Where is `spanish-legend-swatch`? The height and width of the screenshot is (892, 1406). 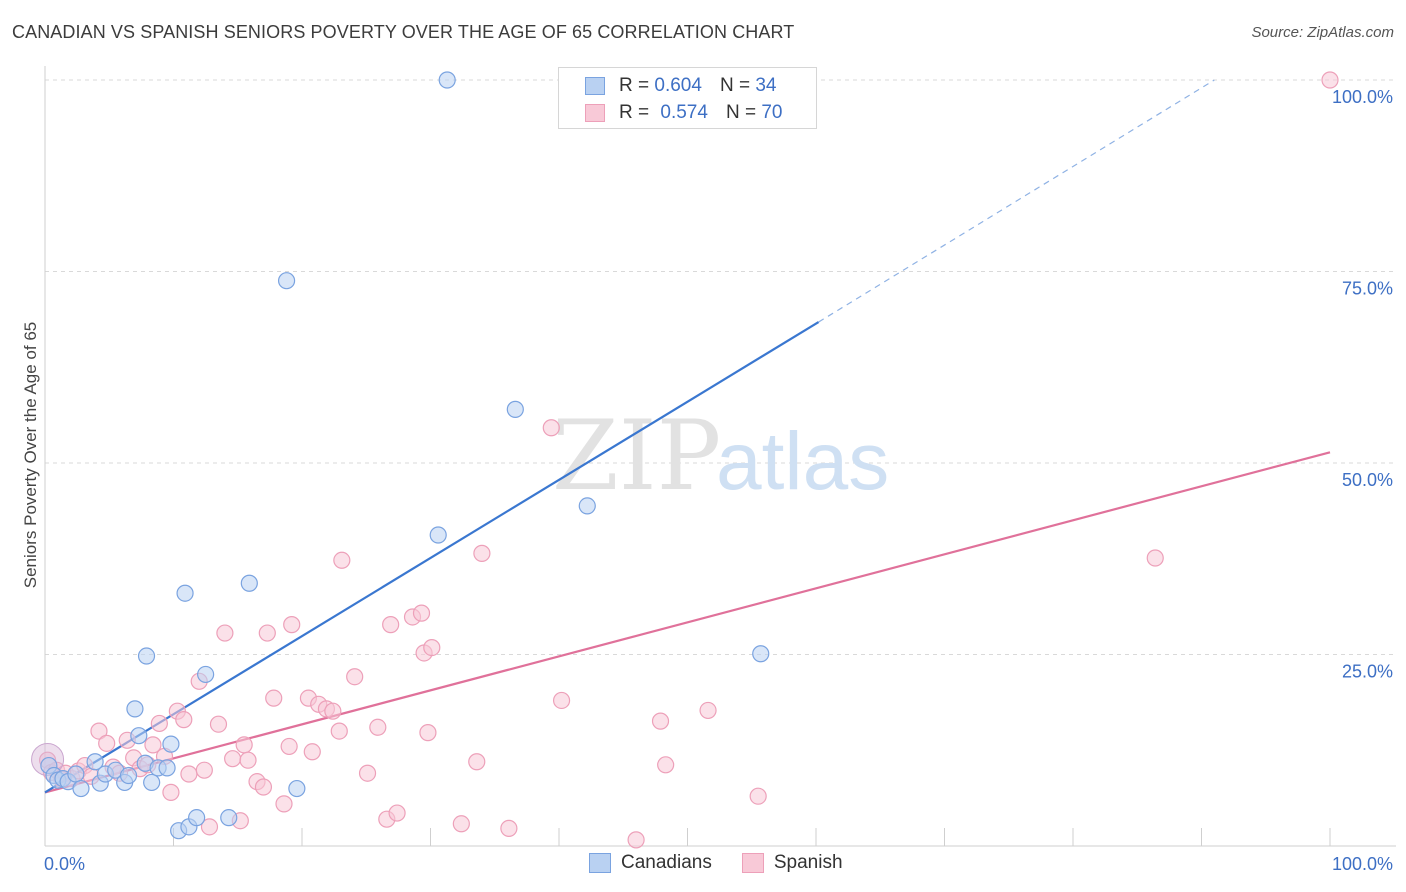 spanish-legend-swatch is located at coordinates (752, 863).